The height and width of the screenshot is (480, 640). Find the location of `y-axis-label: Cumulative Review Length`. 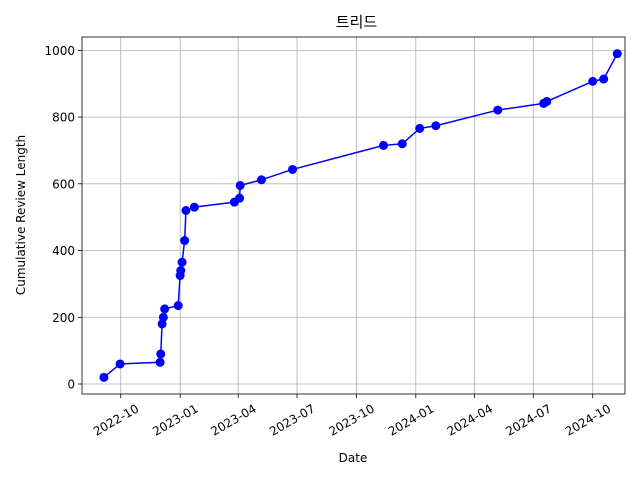

y-axis-label: Cumulative Review Length is located at coordinates (21, 215).